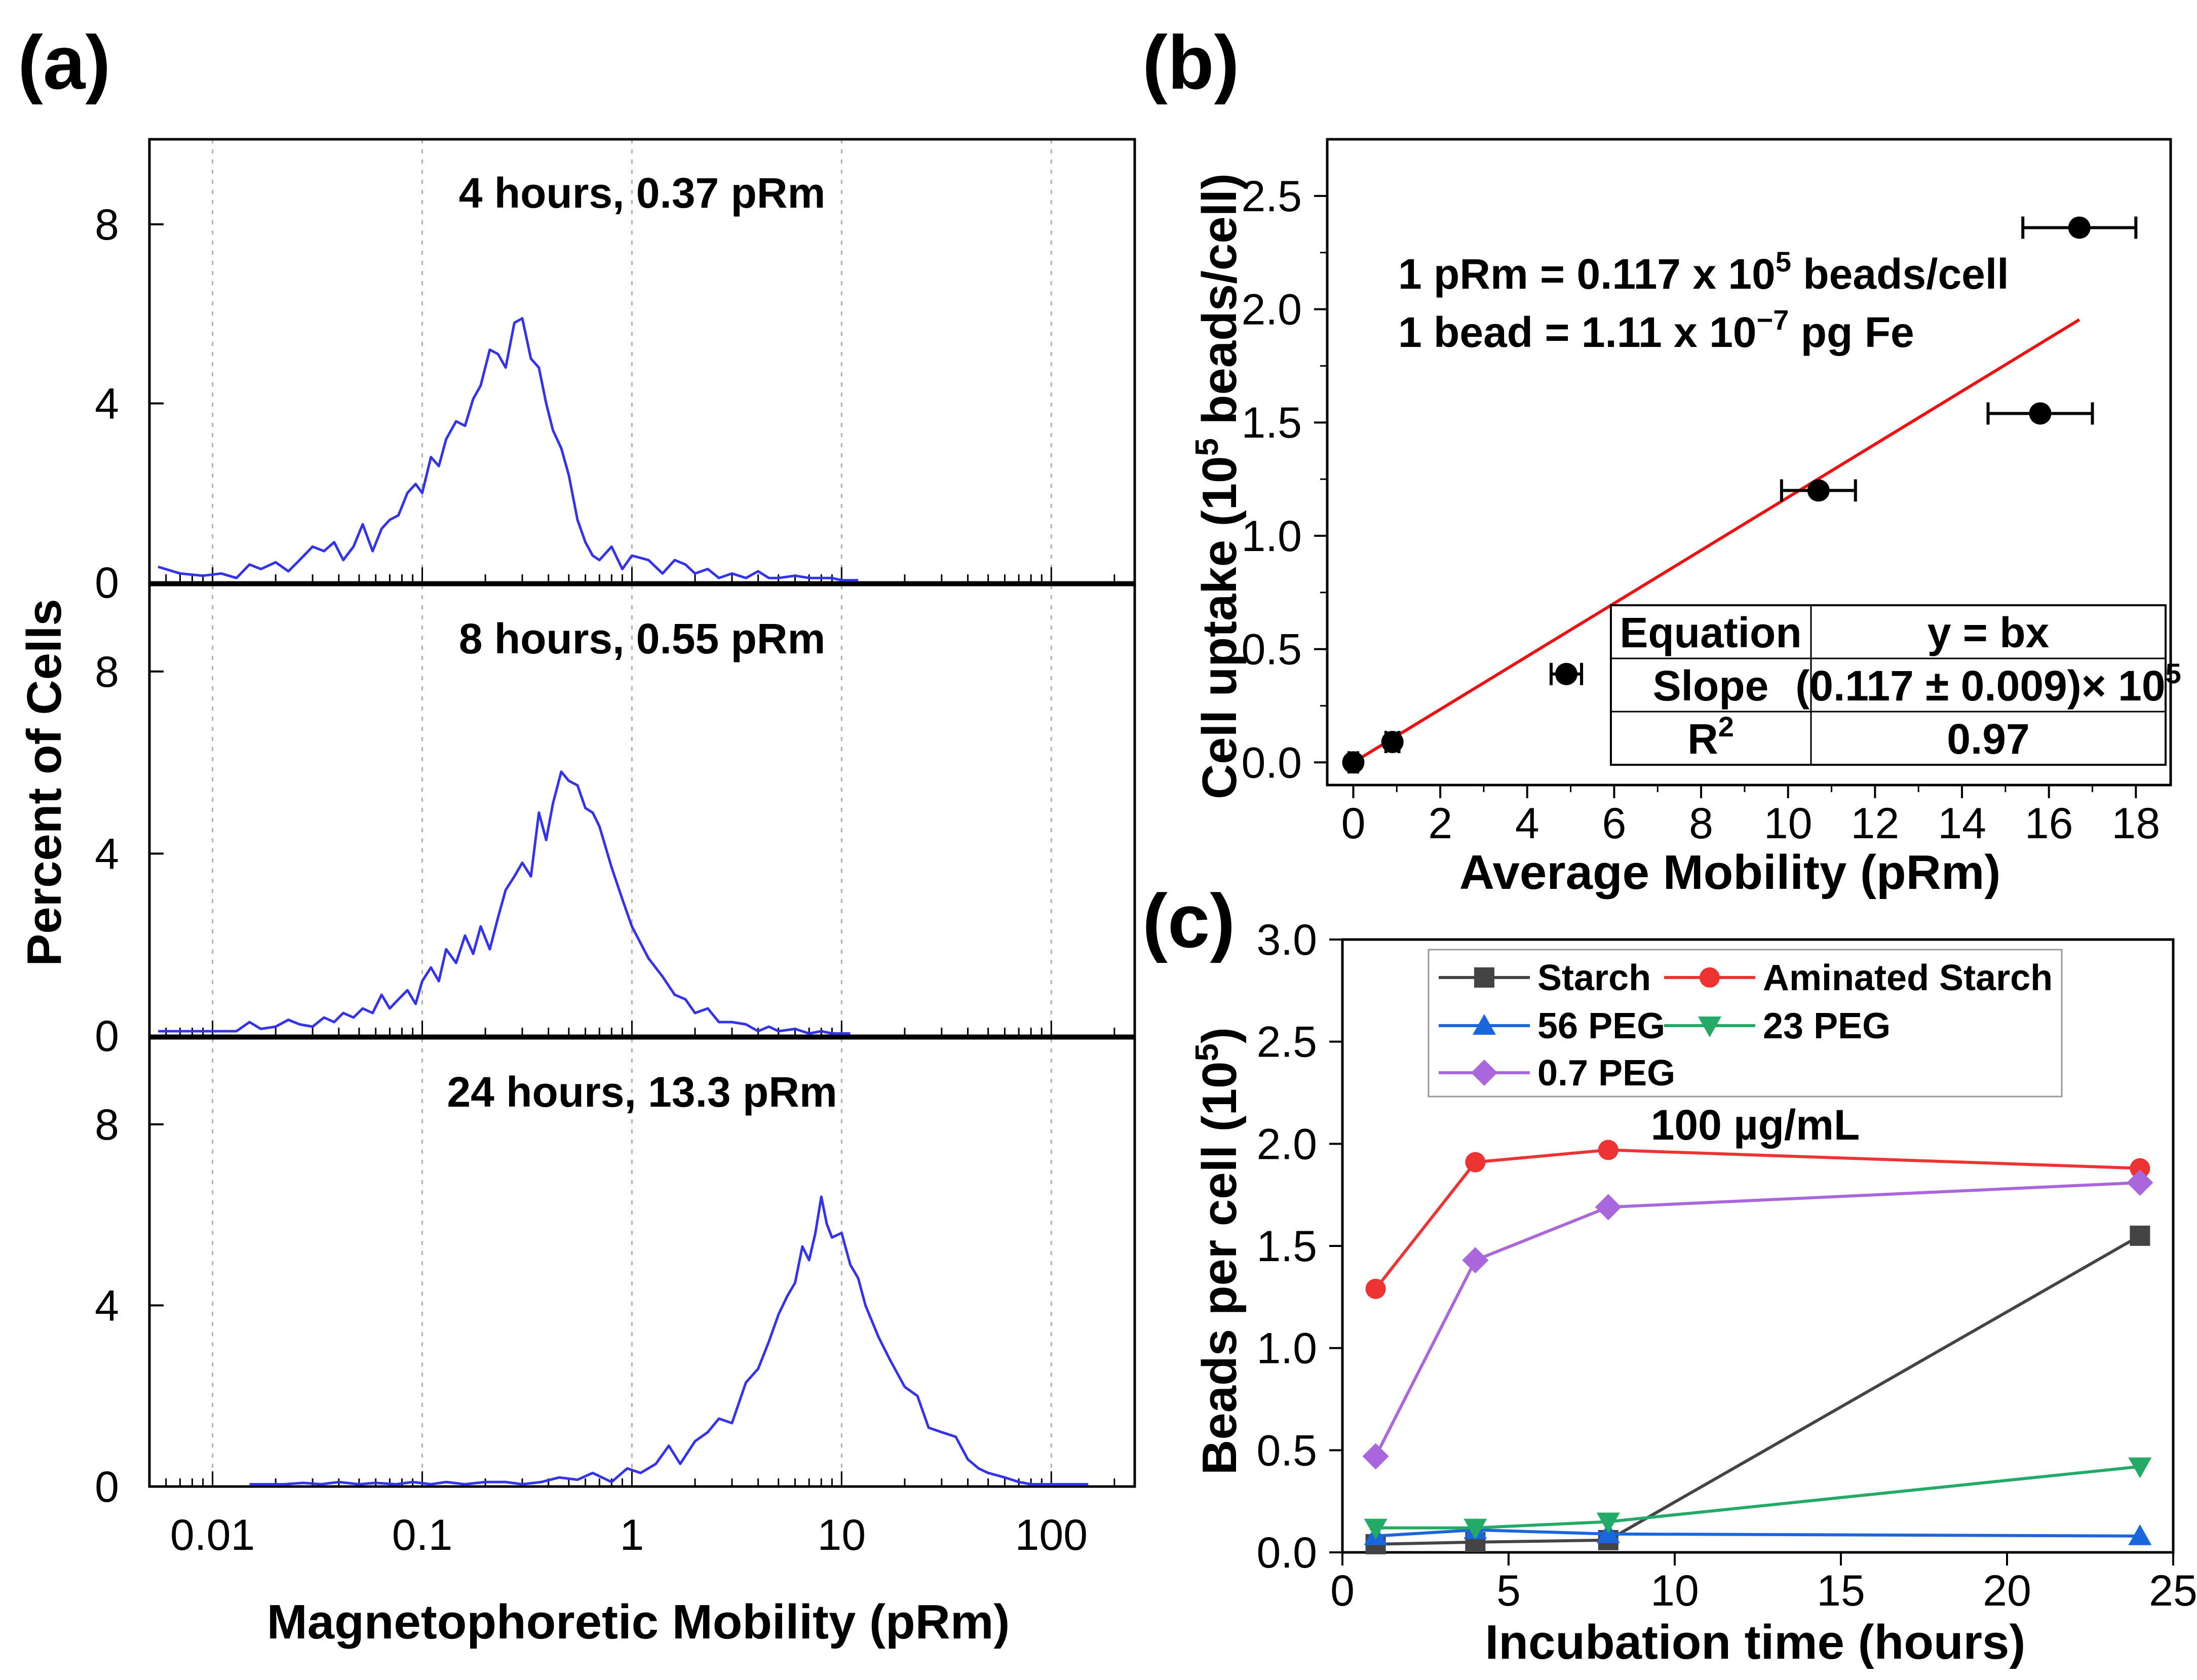  I want to click on xtick-label-c-0: 0, so click(1343, 1591).